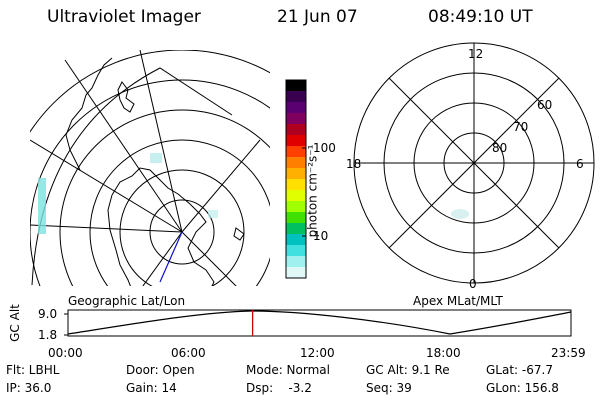  Describe the element at coordinates (580, 164) in the screenshot. I see `mlt-label-6: 6` at that location.